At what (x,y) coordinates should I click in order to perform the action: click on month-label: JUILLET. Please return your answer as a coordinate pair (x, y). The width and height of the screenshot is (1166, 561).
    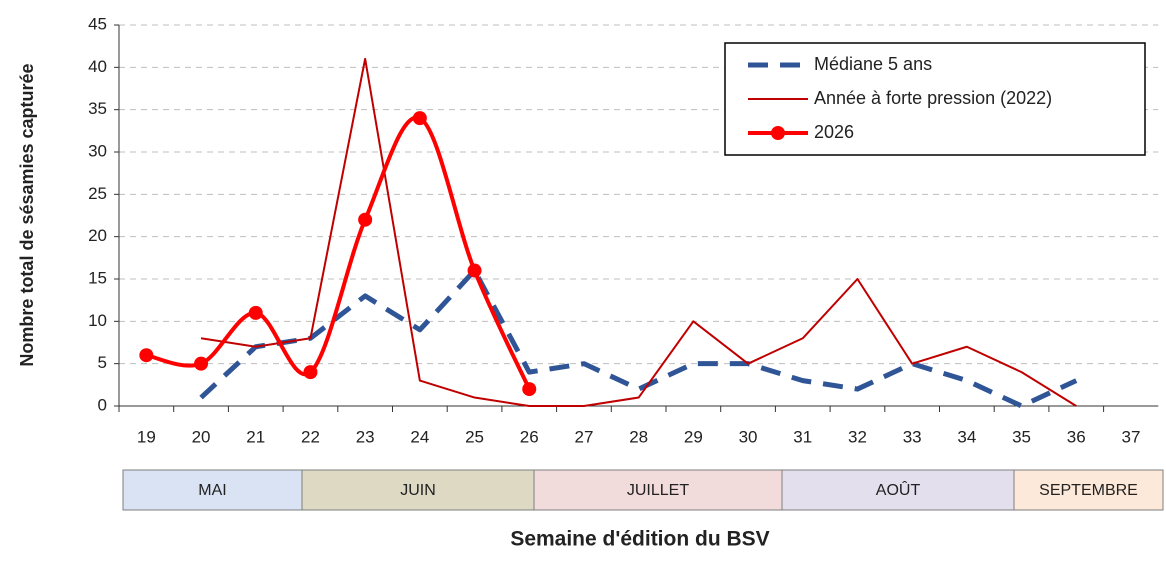
    Looking at the image, I should click on (658, 490).